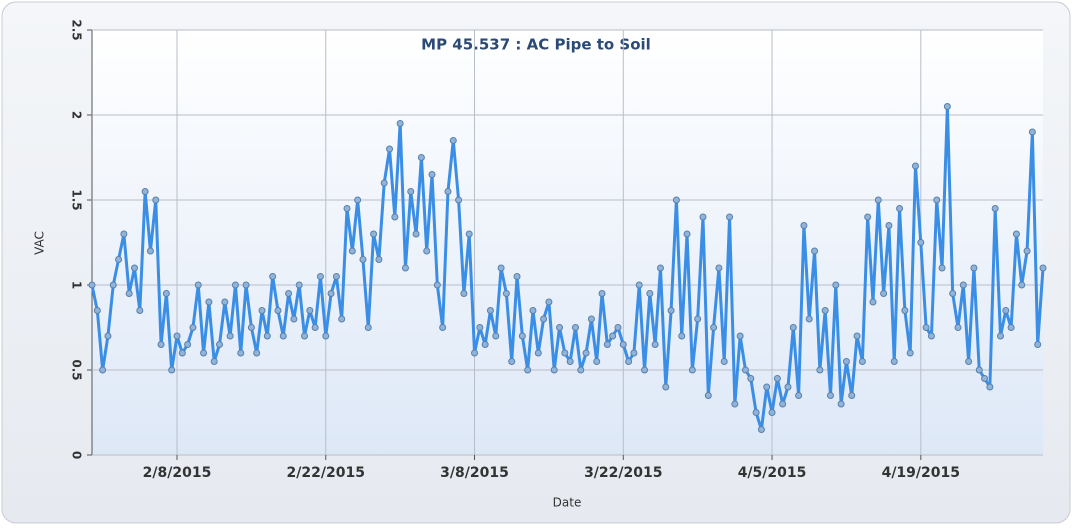  Describe the element at coordinates (921, 473) in the screenshot. I see `x-tick-label: 4/19/2015` at that location.